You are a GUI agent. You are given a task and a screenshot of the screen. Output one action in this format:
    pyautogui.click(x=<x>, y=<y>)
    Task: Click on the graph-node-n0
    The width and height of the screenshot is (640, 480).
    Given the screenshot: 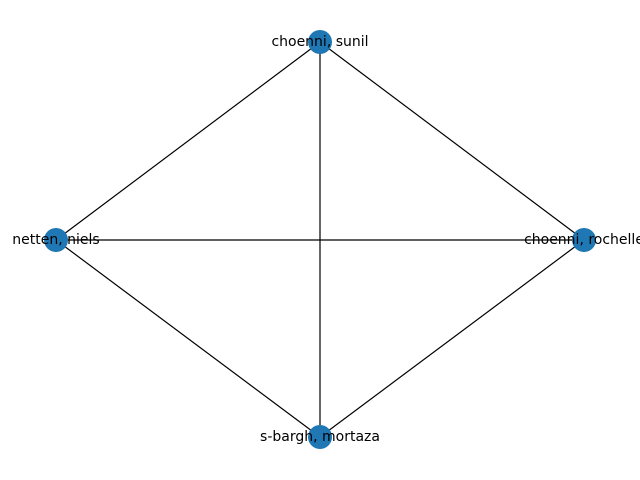 What is the action you would take?
    pyautogui.click(x=320, y=42)
    